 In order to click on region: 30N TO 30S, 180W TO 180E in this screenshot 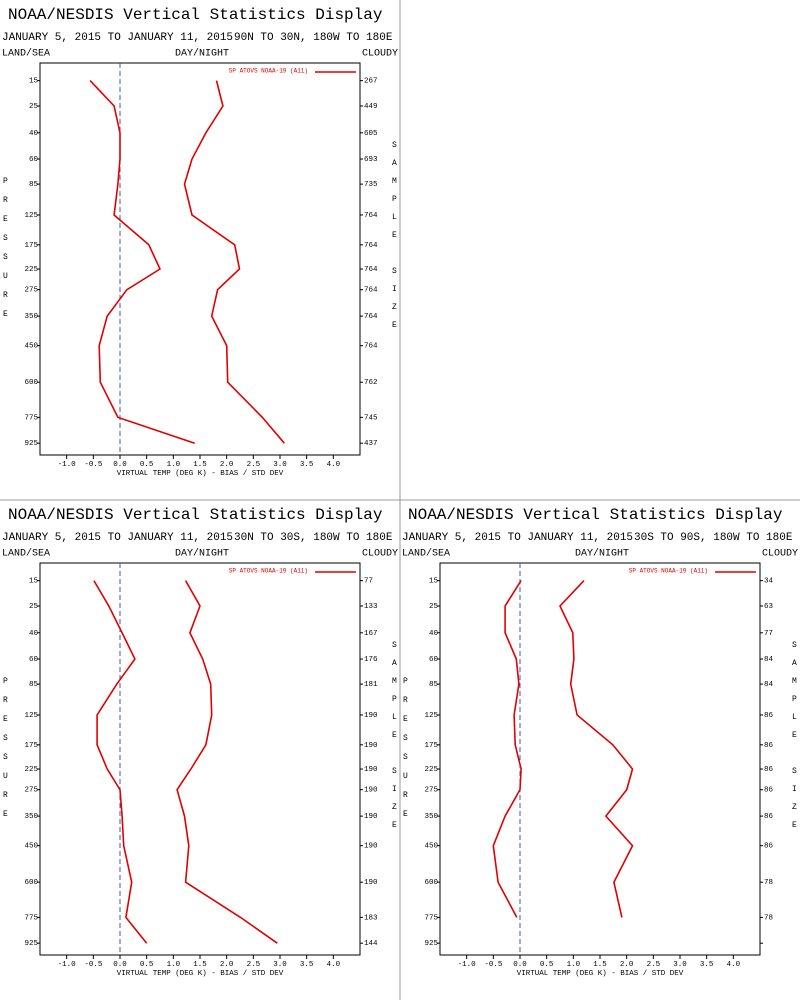, I will do `click(313, 538)`.